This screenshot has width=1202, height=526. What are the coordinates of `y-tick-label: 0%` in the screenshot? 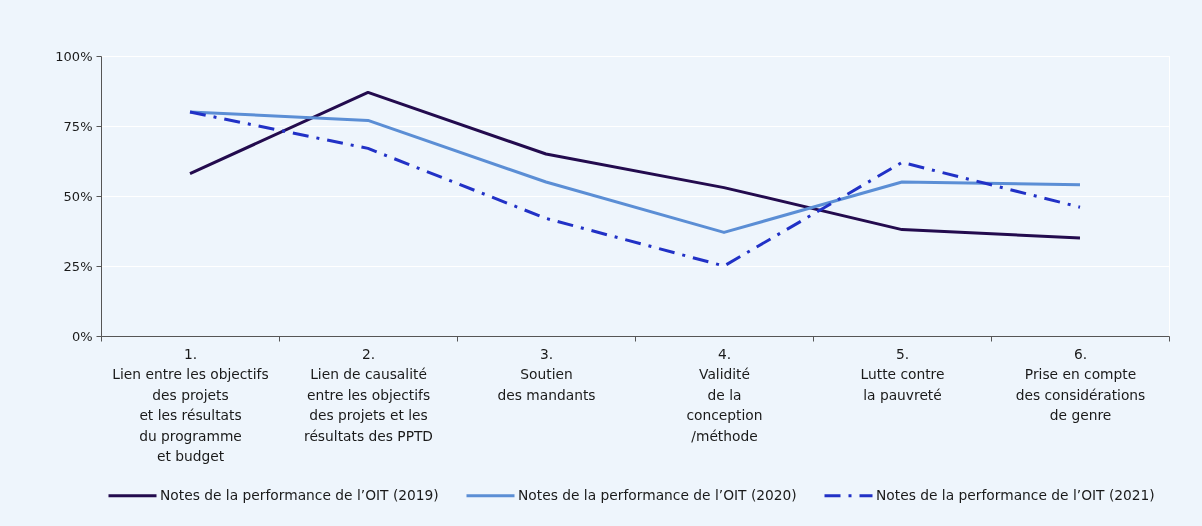 It's located at (82, 336).